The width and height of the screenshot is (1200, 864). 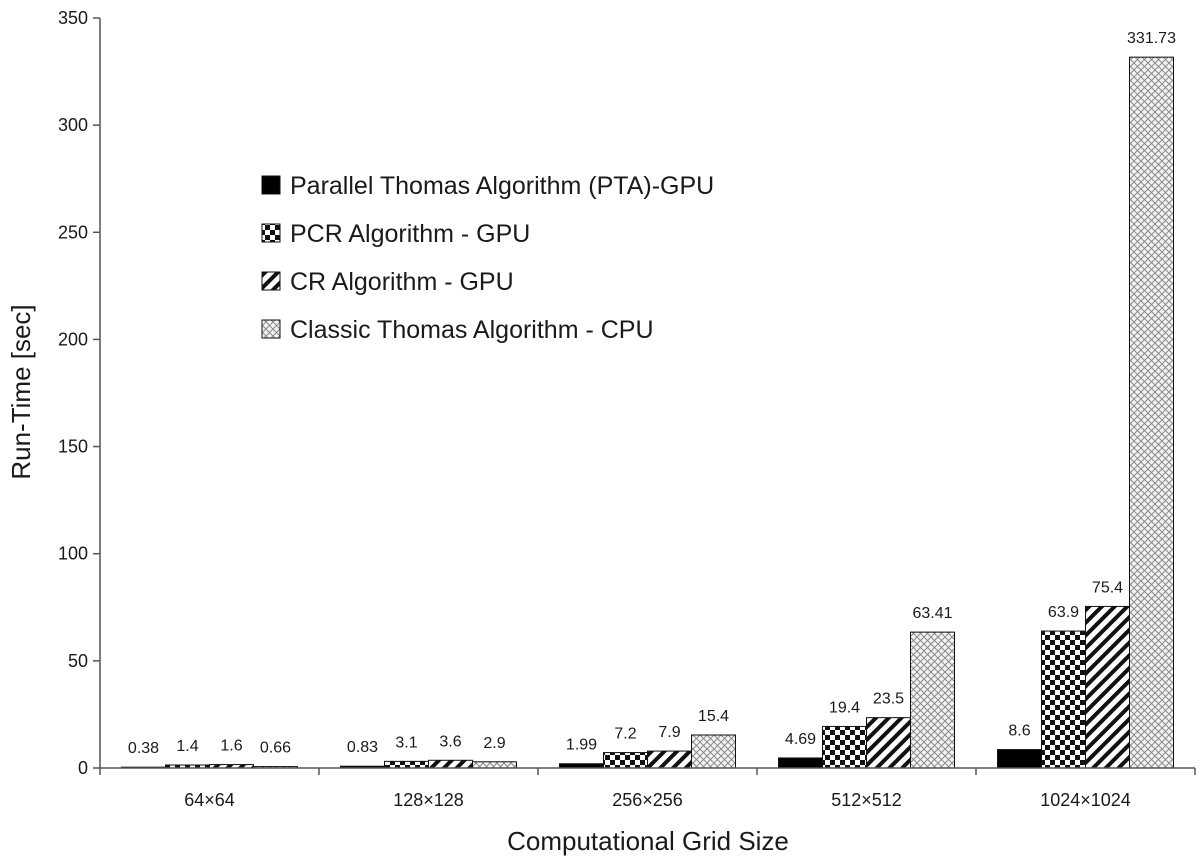 What do you see at coordinates (450, 741) in the screenshot?
I see `data-label: 3.6` at bounding box center [450, 741].